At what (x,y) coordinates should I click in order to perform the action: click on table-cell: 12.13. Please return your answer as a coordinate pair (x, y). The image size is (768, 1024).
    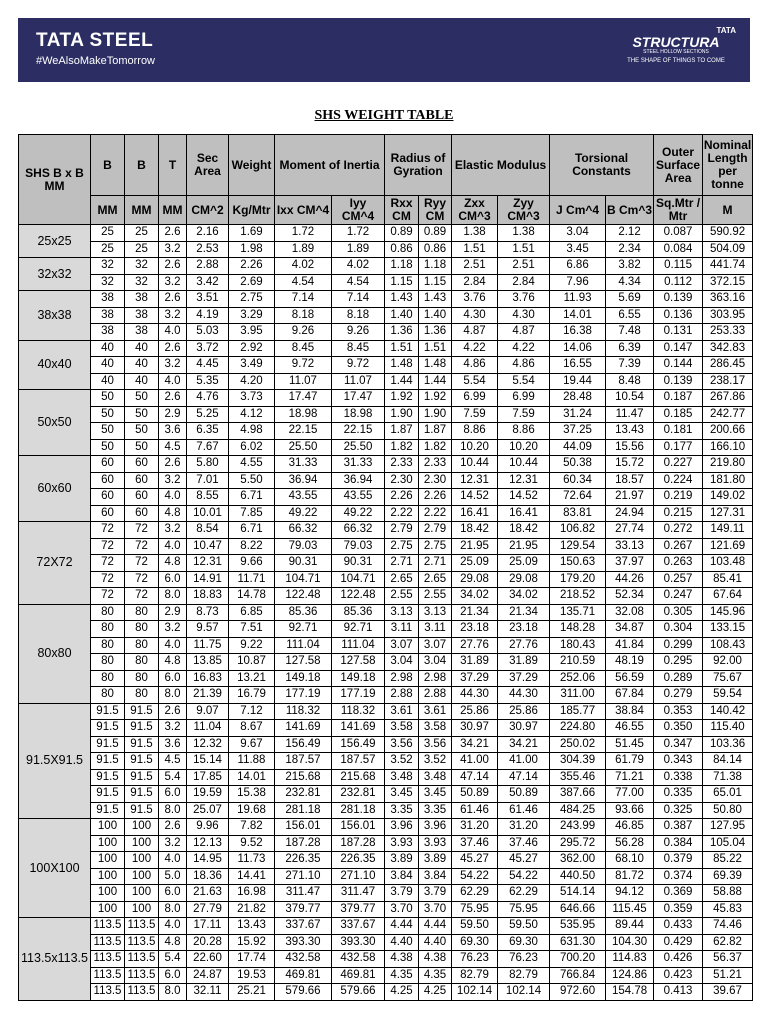
    Looking at the image, I should click on (207, 843).